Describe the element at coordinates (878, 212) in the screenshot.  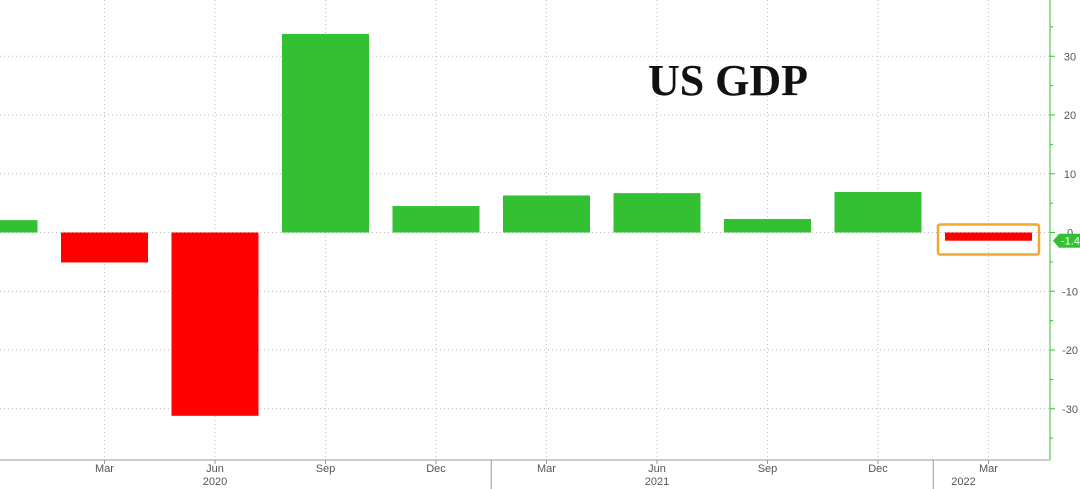
I see `bar-dec-2021` at that location.